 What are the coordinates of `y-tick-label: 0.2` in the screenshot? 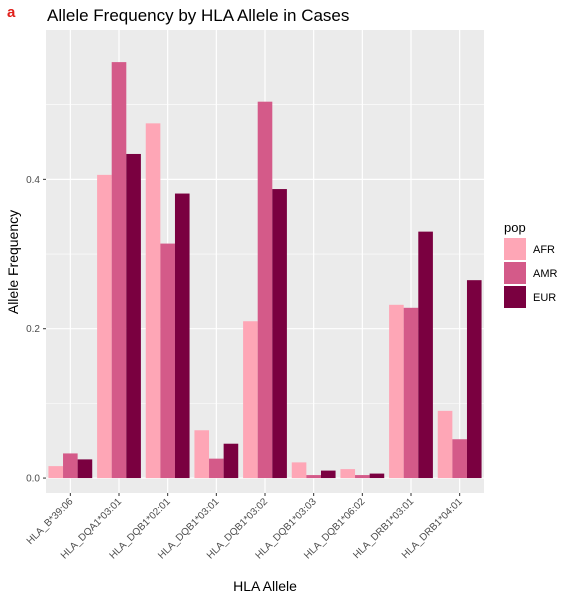 It's located at (33, 329).